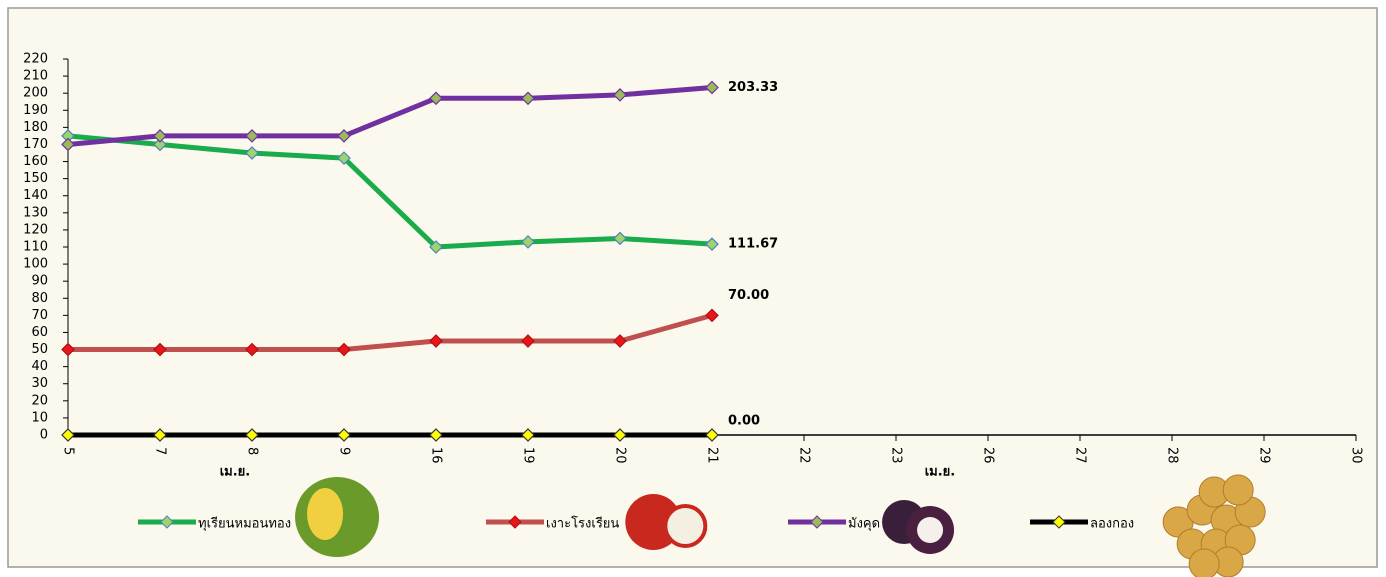  I want to click on y-tick-label: 160, so click(35, 161).